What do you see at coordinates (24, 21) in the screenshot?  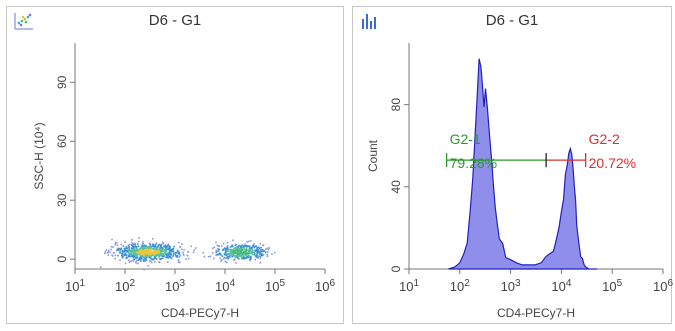 I see `scatter-plot-icon` at bounding box center [24, 21].